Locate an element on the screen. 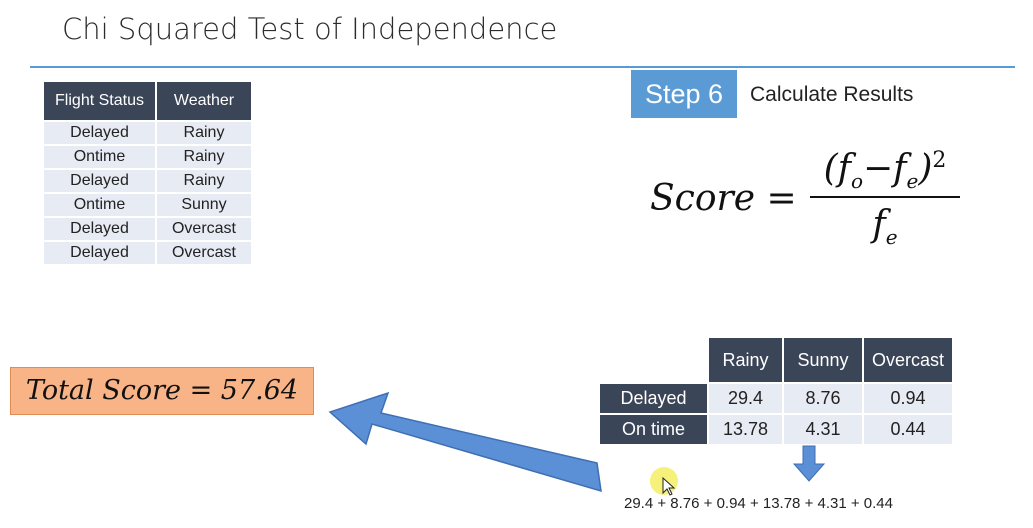  formula-denominator: fe is located at coordinates (885, 226).